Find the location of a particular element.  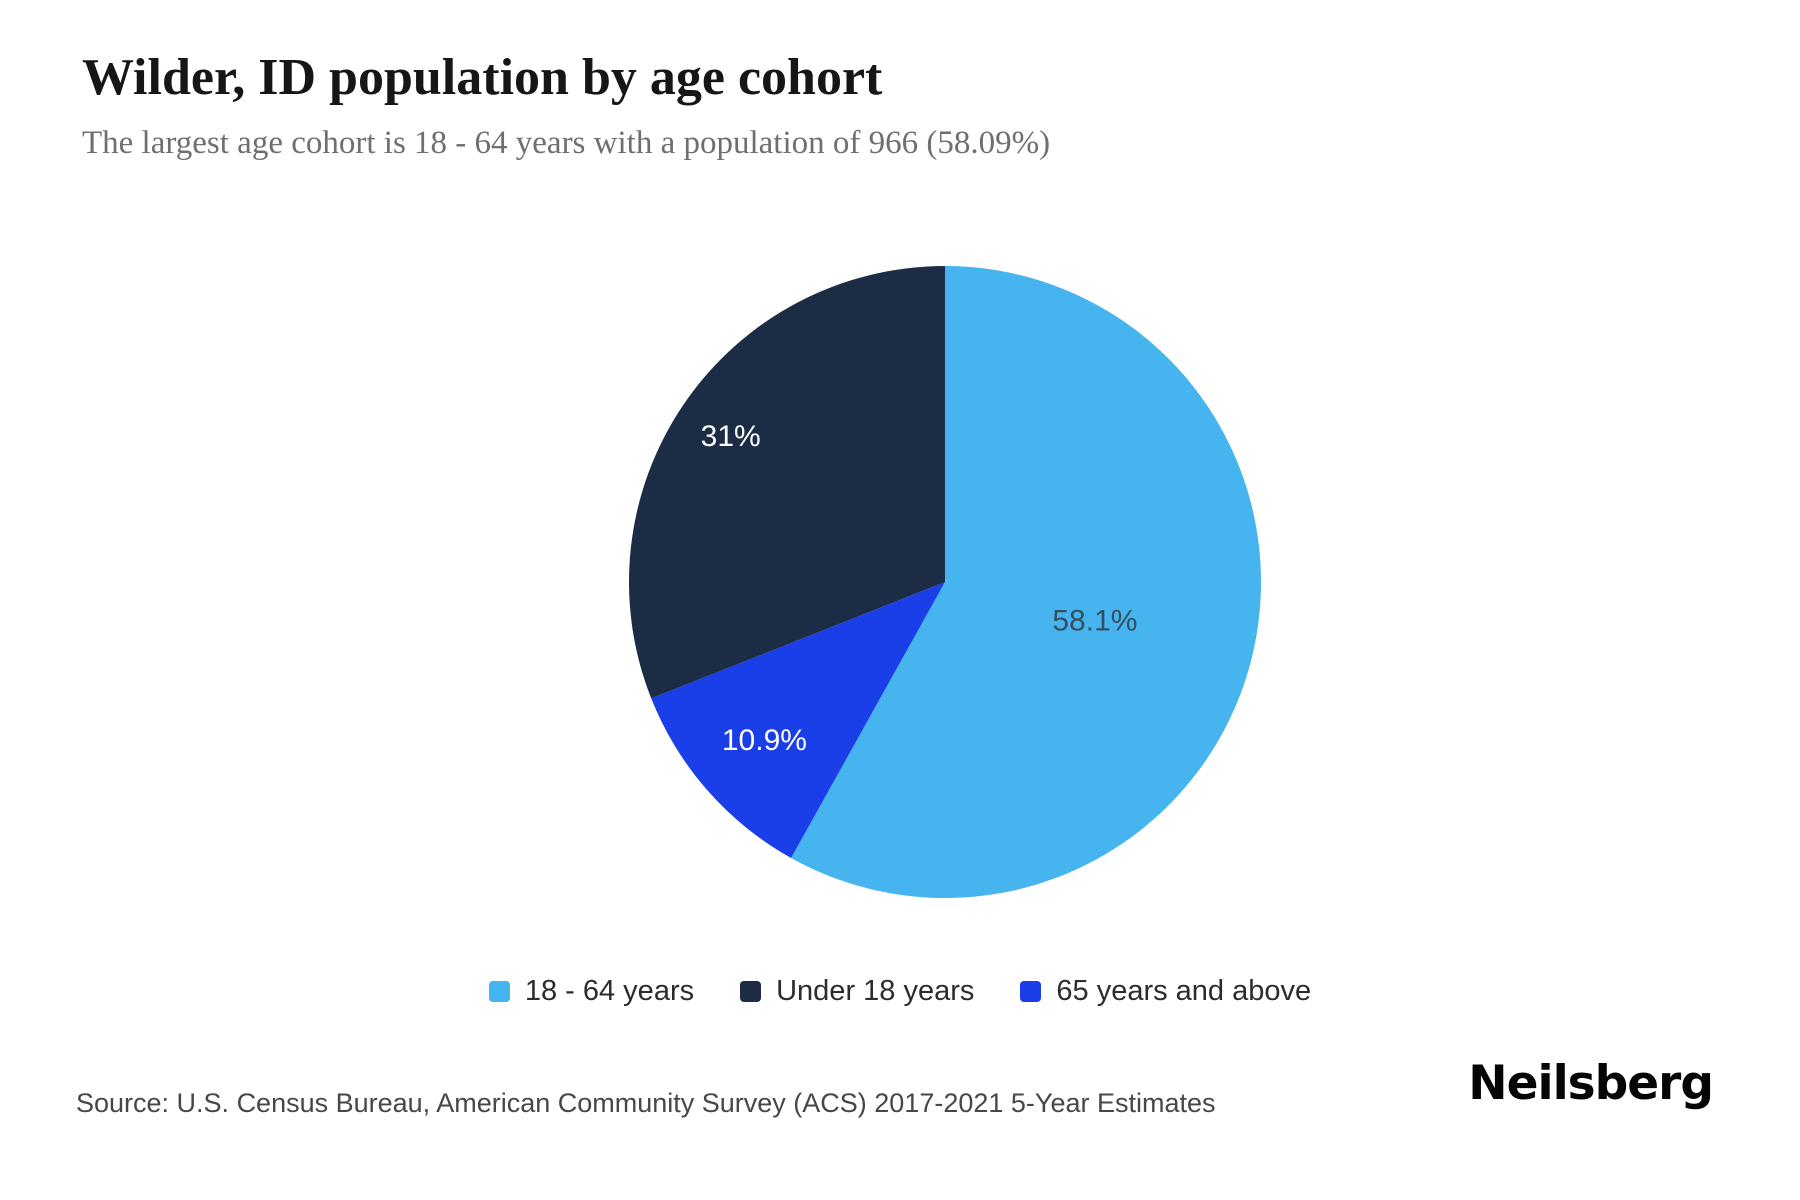

legend-item-under-18-years: Under 18 years is located at coordinates (857, 991).